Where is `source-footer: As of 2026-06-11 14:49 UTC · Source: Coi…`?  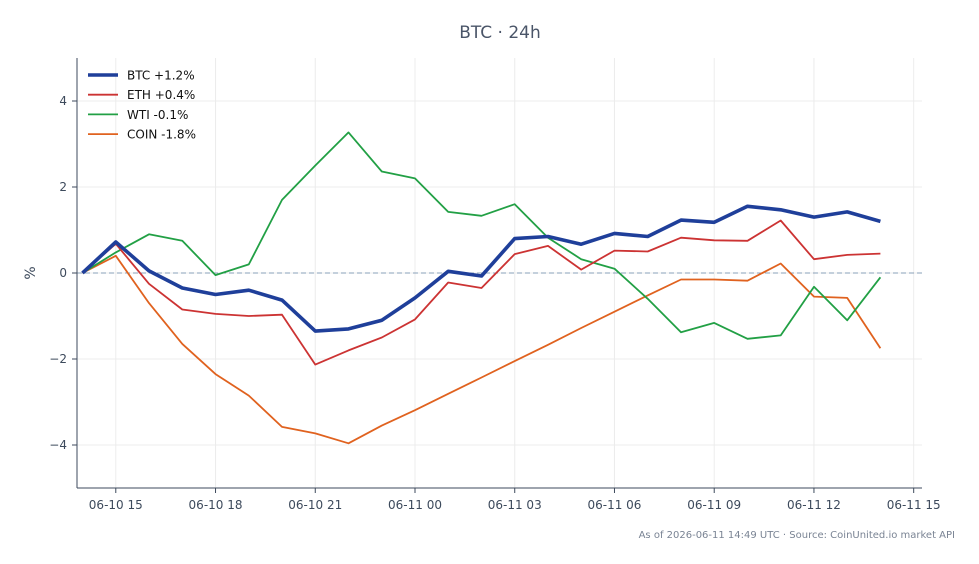
source-footer: As of 2026-06-11 14:49 UTC · Source: Coi… is located at coordinates (797, 535).